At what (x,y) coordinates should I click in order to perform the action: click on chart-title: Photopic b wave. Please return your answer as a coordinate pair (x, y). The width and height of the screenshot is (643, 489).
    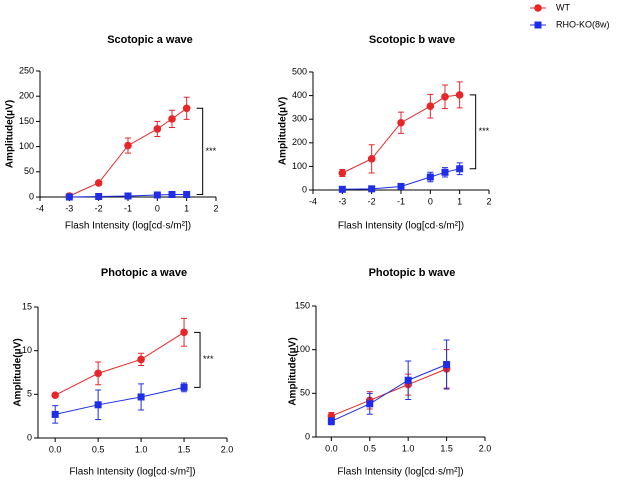
    Looking at the image, I should click on (412, 273).